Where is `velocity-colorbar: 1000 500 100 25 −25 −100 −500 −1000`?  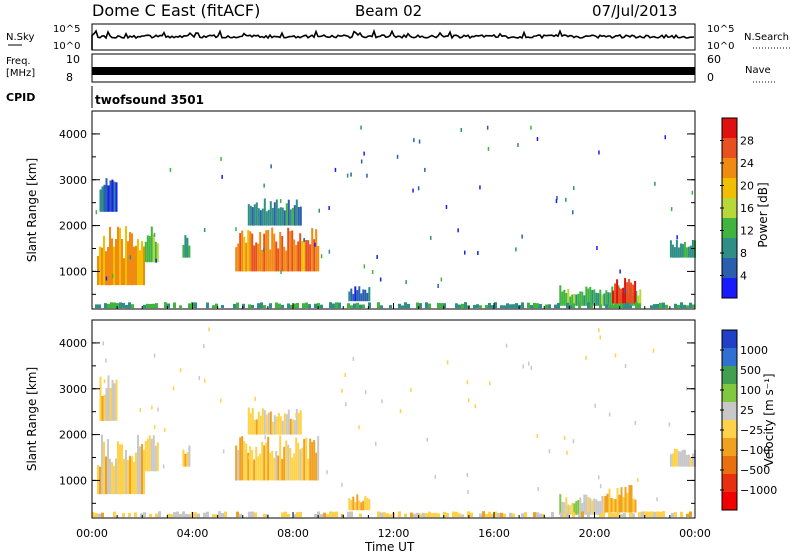
velocity-colorbar: 1000 500 100 25 −25 −100 −500 −1000 is located at coordinates (748, 420).